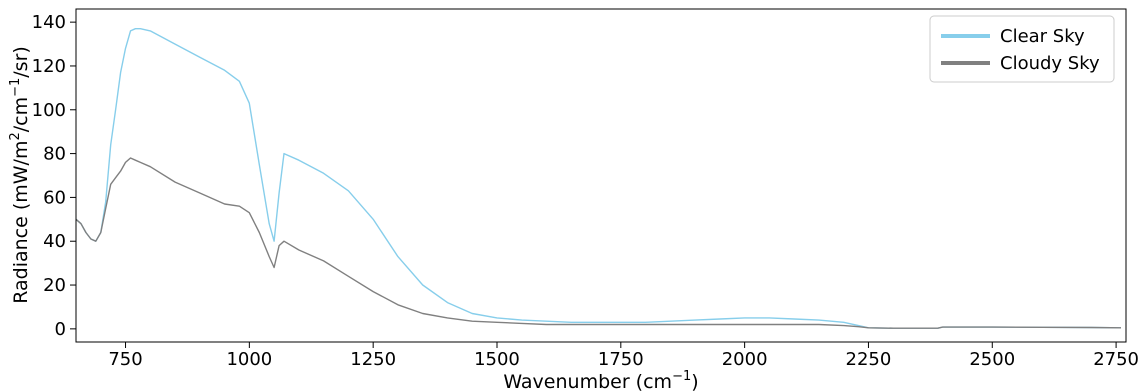 This screenshot has height=392, width=1140. I want to click on y-axis: 0 20 40 60 80 100 120 140, so click(54, 176).